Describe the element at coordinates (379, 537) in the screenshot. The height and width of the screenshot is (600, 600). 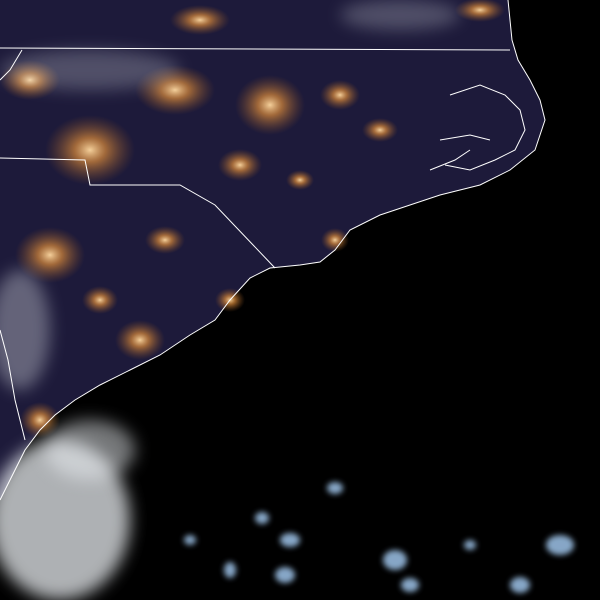
I see `ocean-clouds` at that location.